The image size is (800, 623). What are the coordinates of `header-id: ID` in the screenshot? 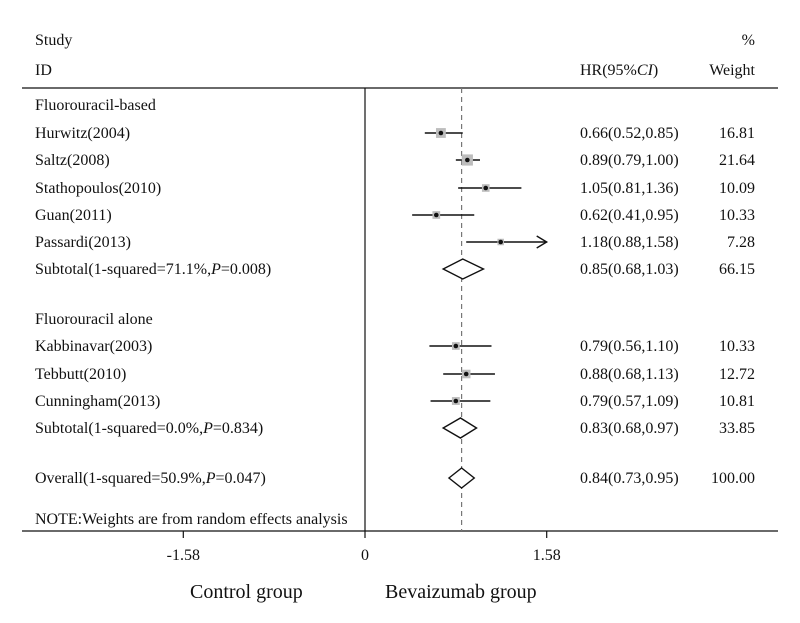 It's located at (43, 70).